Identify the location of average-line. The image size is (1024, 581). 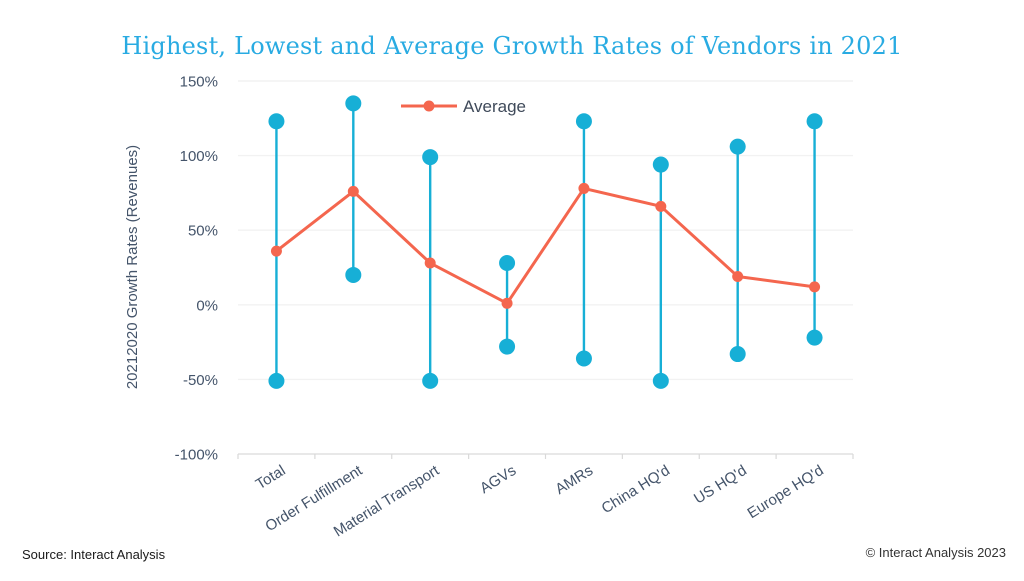
(545, 245).